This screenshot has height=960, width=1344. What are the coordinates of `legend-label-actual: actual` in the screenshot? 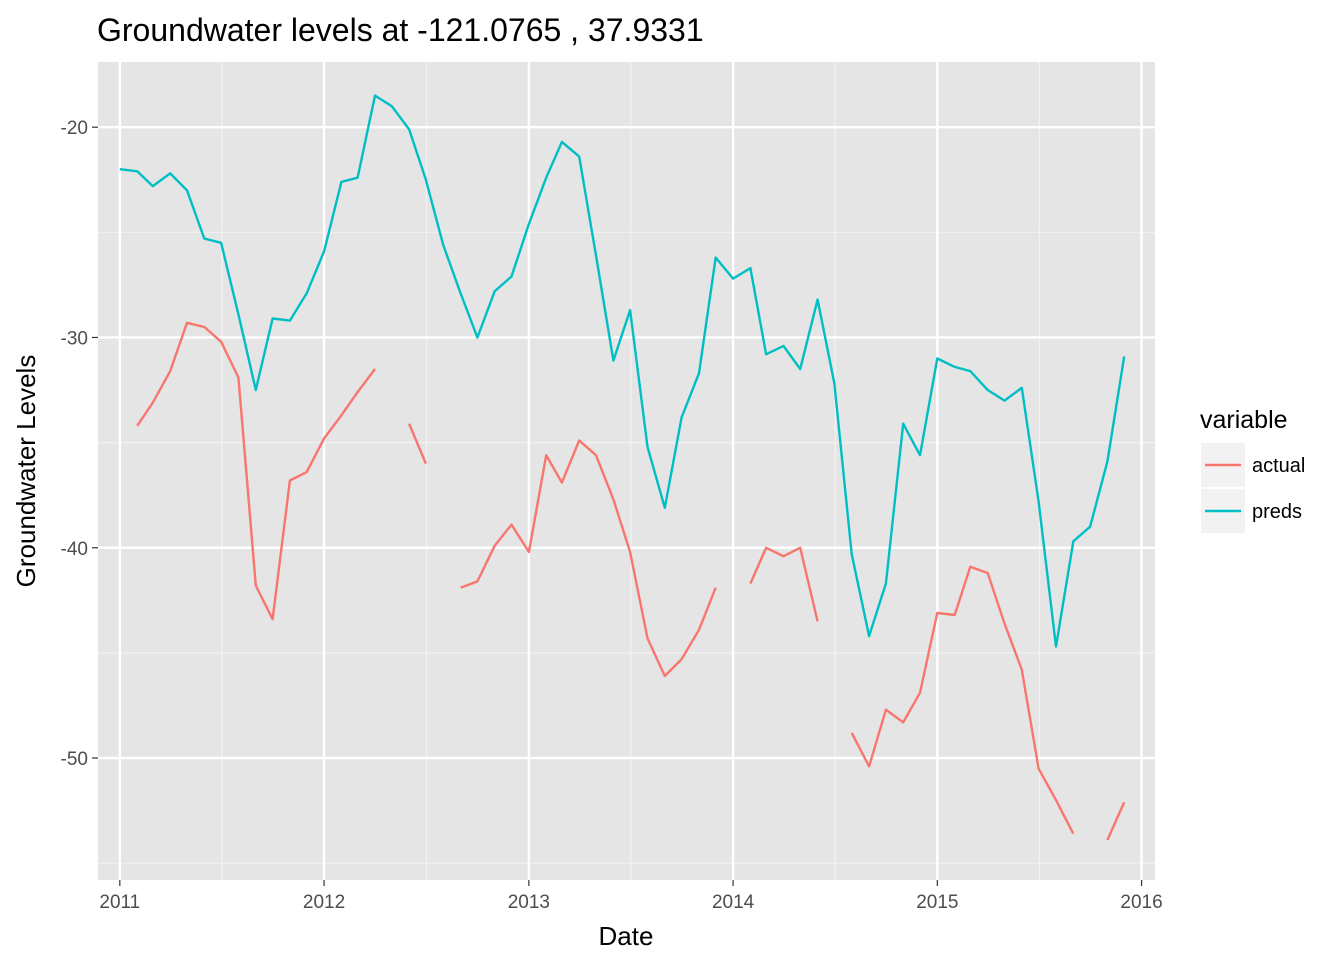 It's located at (1278, 466).